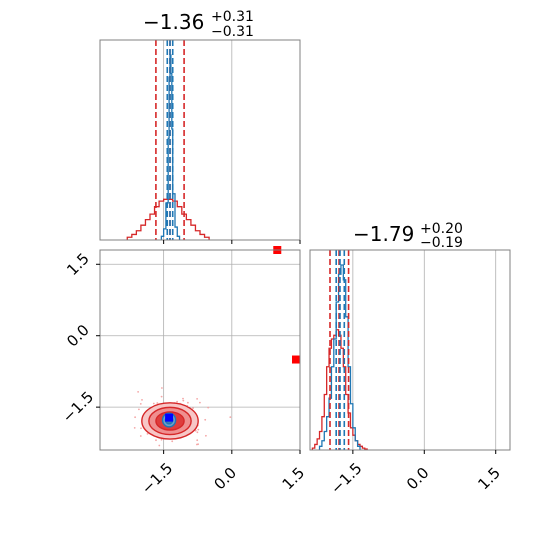 The width and height of the screenshot is (550, 550). I want to click on title-param0-plus: +0.31, so click(232, 17).